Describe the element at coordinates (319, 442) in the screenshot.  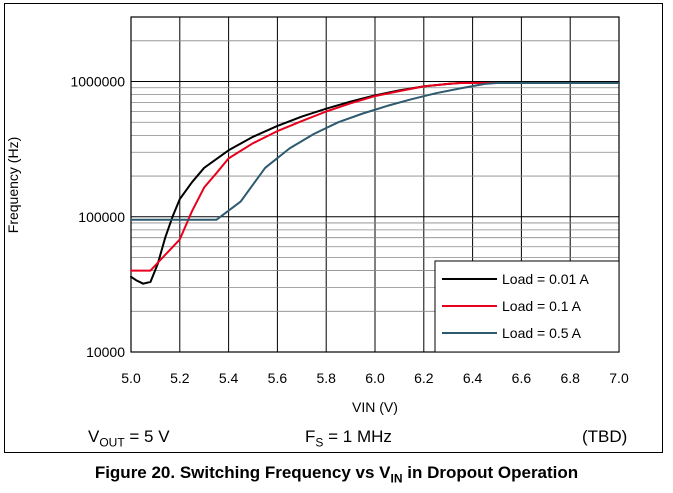
I see `fs-subscript: S` at that location.